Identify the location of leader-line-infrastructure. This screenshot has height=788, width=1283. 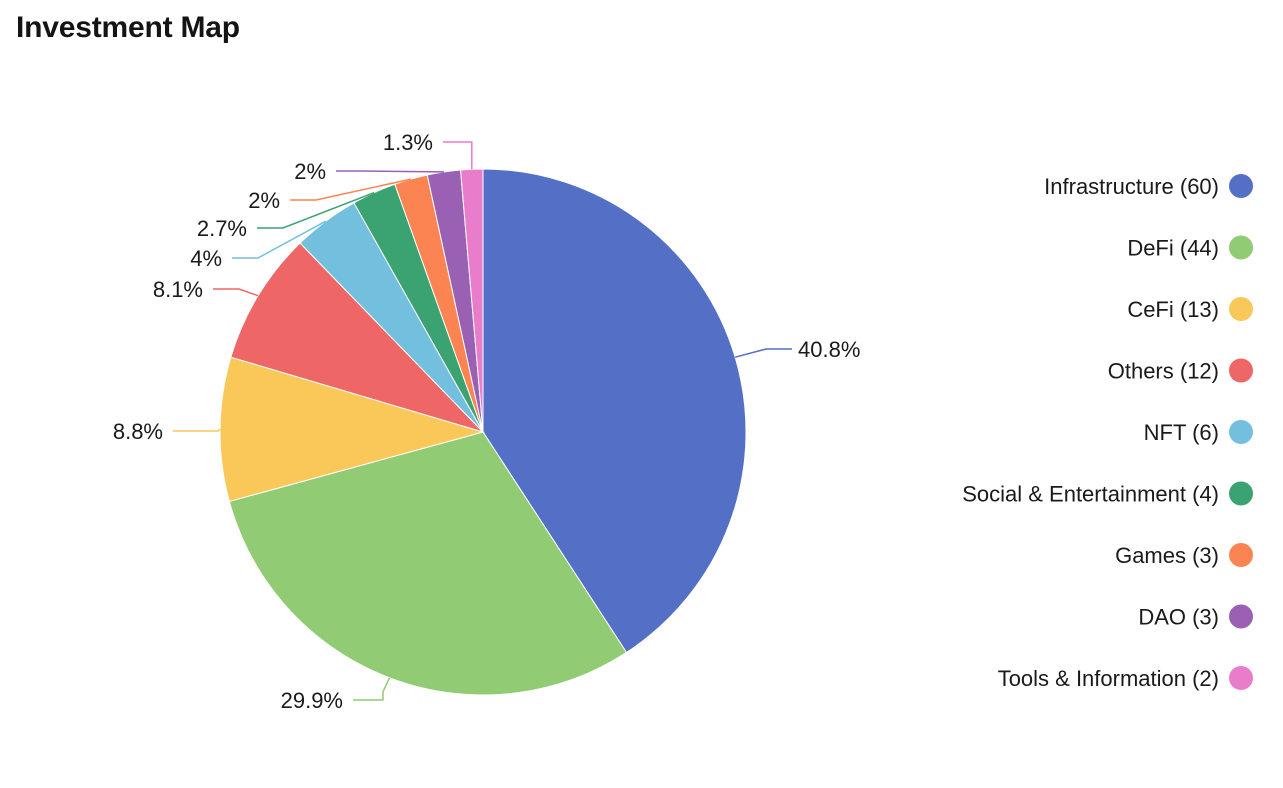
(763, 353).